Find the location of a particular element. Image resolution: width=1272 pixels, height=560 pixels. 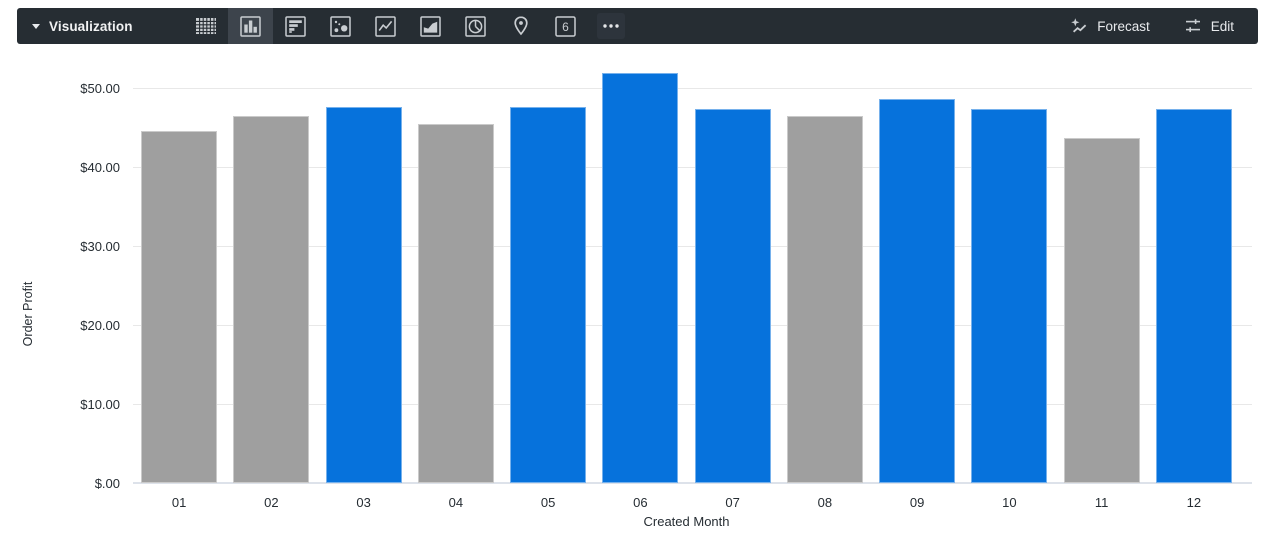

viz-type-area-button is located at coordinates (430, 26).